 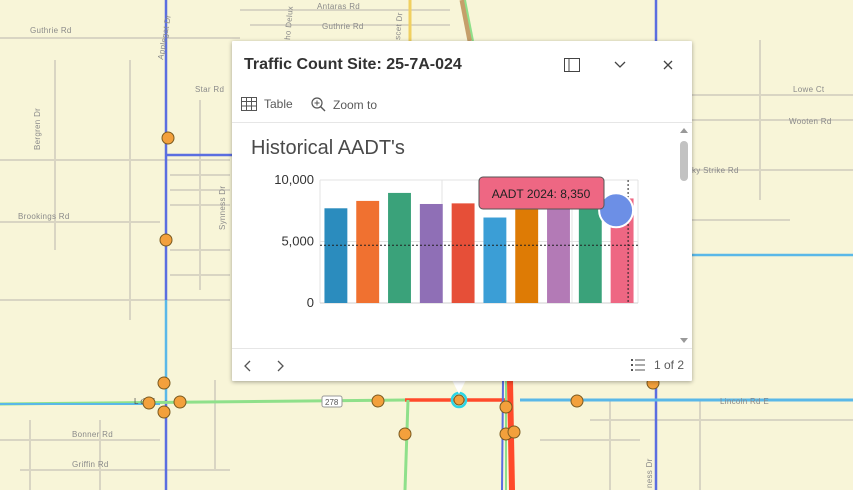 I want to click on table-action: Table, so click(x=267, y=104).